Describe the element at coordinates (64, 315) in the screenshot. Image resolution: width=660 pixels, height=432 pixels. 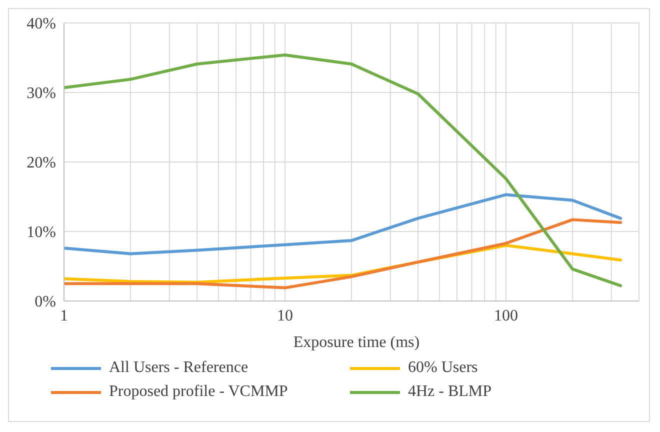
I see `x-tick-label: 1` at that location.